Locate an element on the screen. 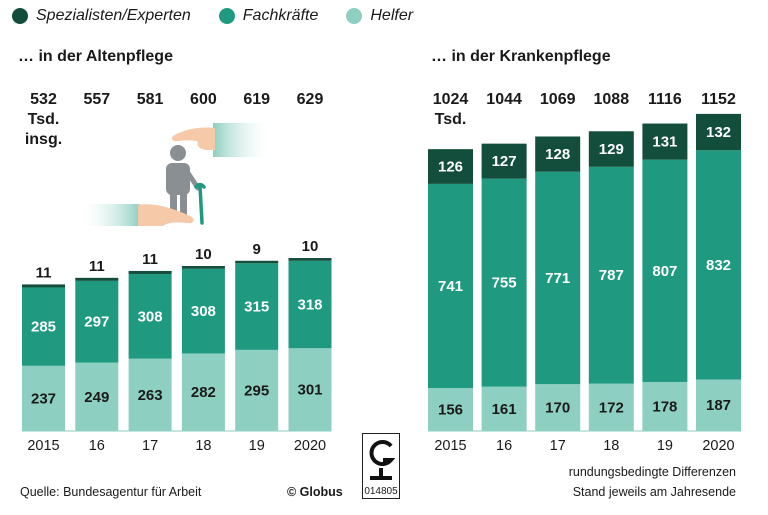 This screenshot has height=515, width=768. krankenpflege-label-17-2: 128 is located at coordinates (557, 154).